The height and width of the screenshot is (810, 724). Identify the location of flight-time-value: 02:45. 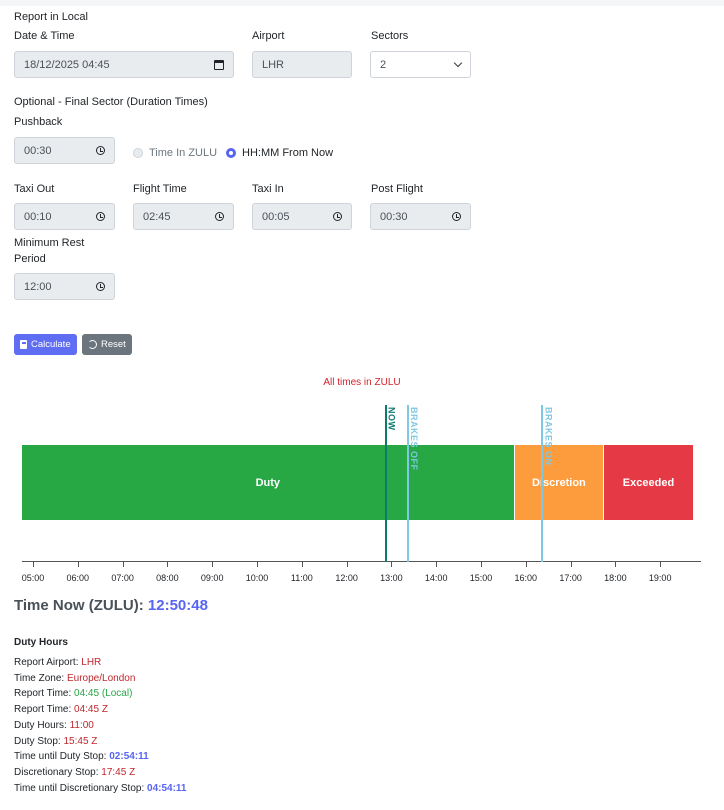
(157, 216).